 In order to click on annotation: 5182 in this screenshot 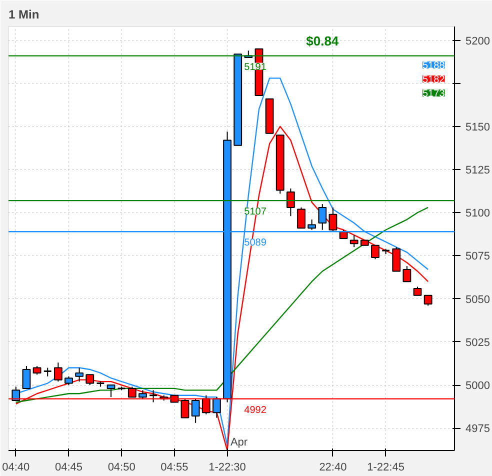, I will do `click(434, 80)`.